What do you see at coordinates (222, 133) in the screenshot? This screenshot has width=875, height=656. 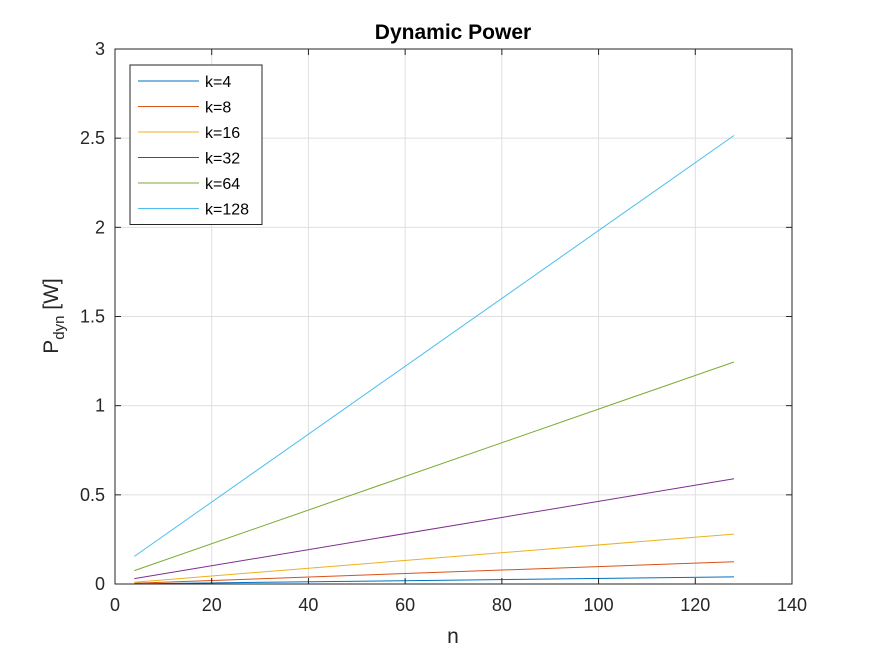 I see `legend-label: k=16` at bounding box center [222, 133].